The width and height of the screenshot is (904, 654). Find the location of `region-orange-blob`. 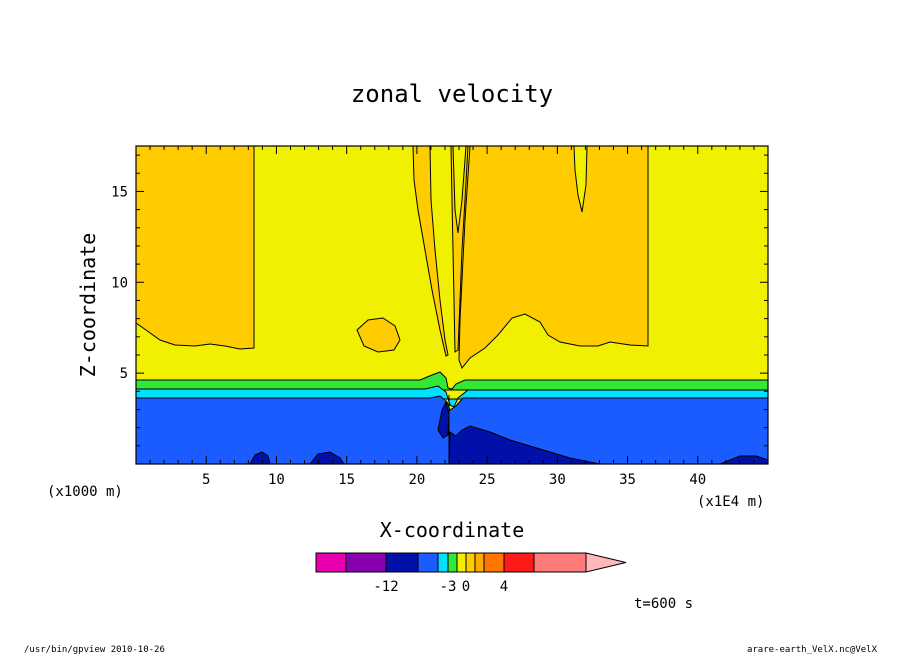

region-orange-blob is located at coordinates (378, 335).